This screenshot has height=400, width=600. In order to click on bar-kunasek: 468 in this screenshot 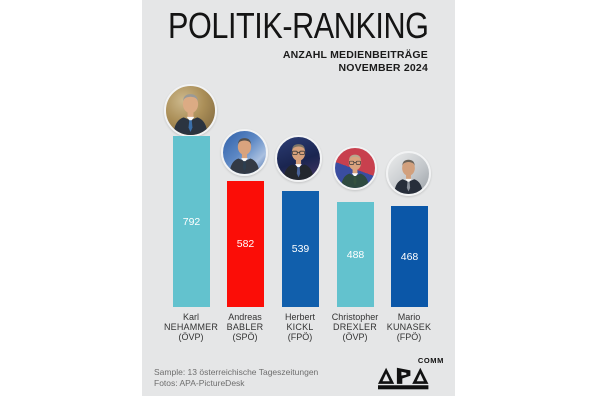, I will do `click(409, 256)`.